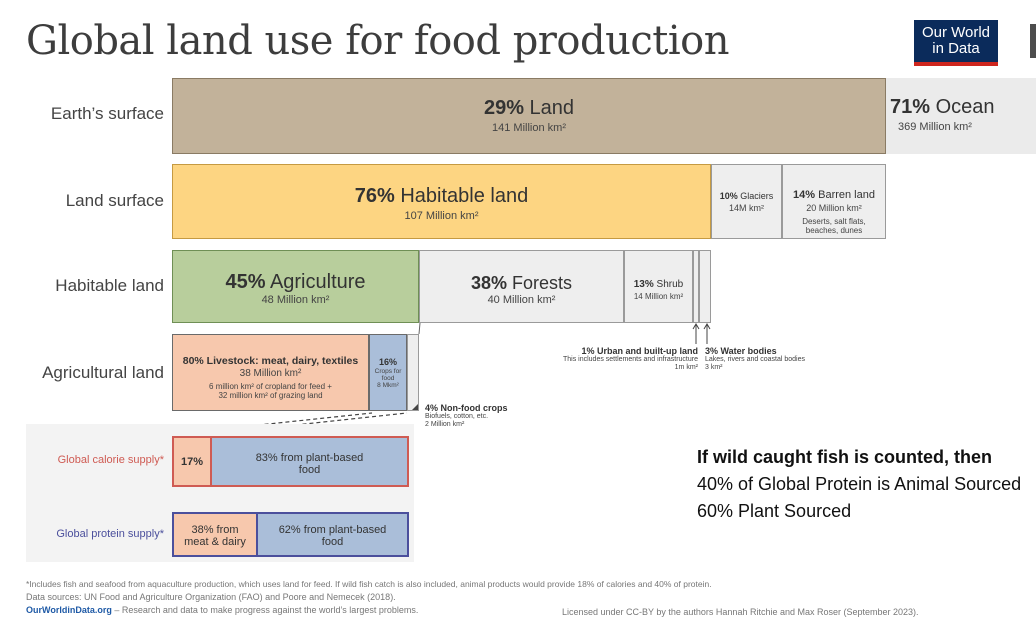 Image resolution: width=1036 pixels, height=632 pixels. What do you see at coordinates (757, 196) in the screenshot?
I see `glaciers-name: Glaciers` at bounding box center [757, 196].